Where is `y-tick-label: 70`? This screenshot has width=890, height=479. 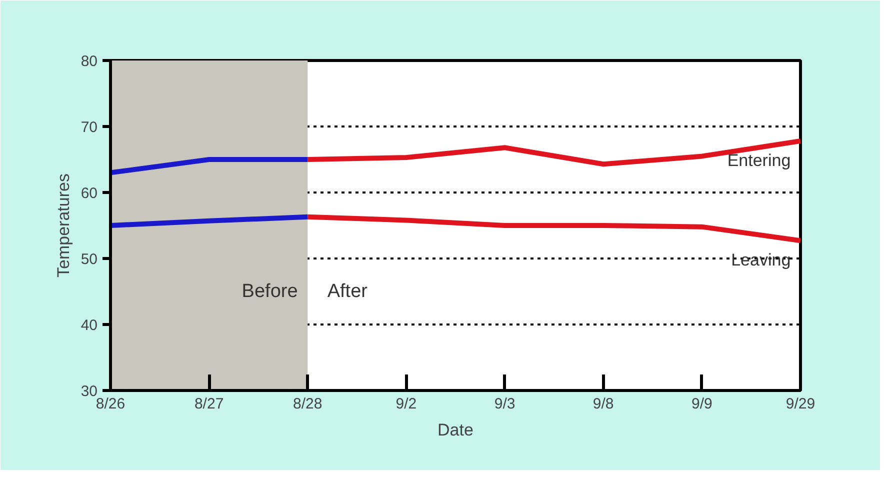 y-tick-label: 70 is located at coordinates (89, 127).